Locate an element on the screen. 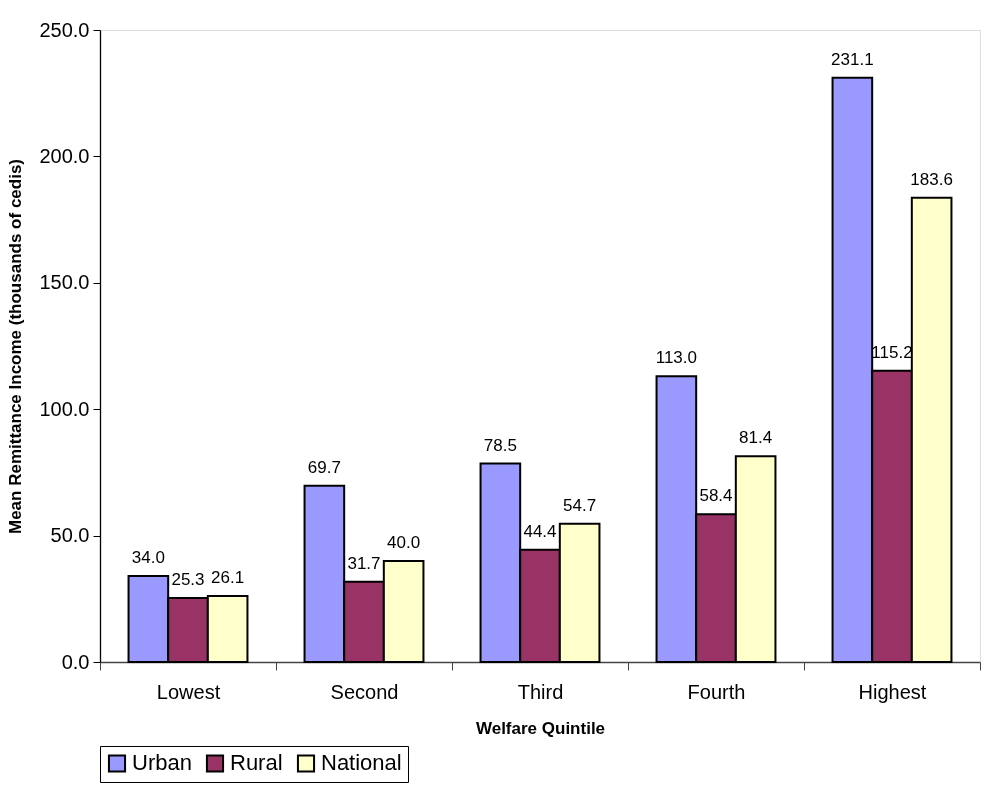 The image size is (1003, 796). data-label: 44.4 is located at coordinates (540, 531).